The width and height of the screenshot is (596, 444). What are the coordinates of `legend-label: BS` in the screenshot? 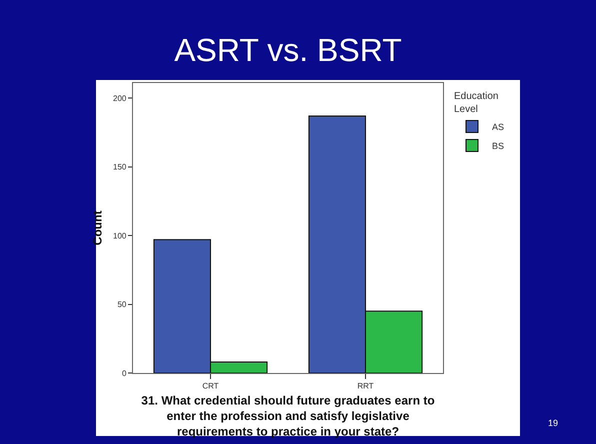 It's located at (498, 146).